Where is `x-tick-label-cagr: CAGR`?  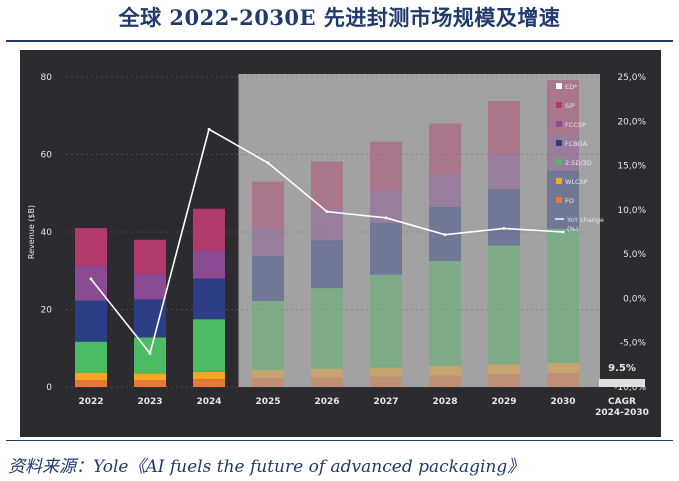 x-tick-label-cagr: CAGR is located at coordinates (622, 402).